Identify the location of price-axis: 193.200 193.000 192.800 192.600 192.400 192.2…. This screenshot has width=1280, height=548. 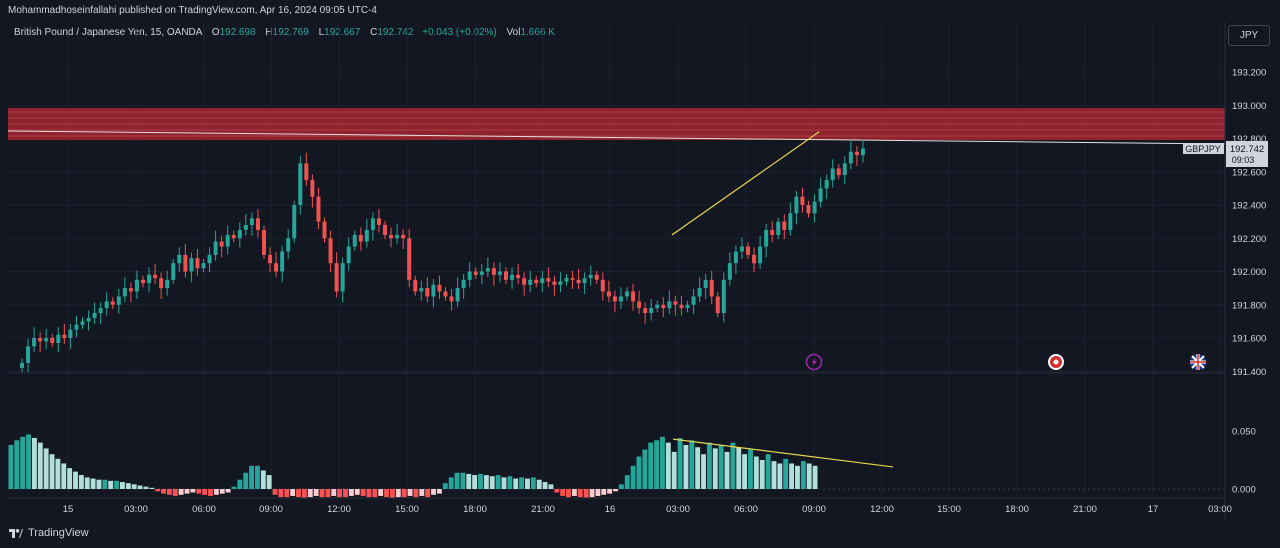
(1249, 223).